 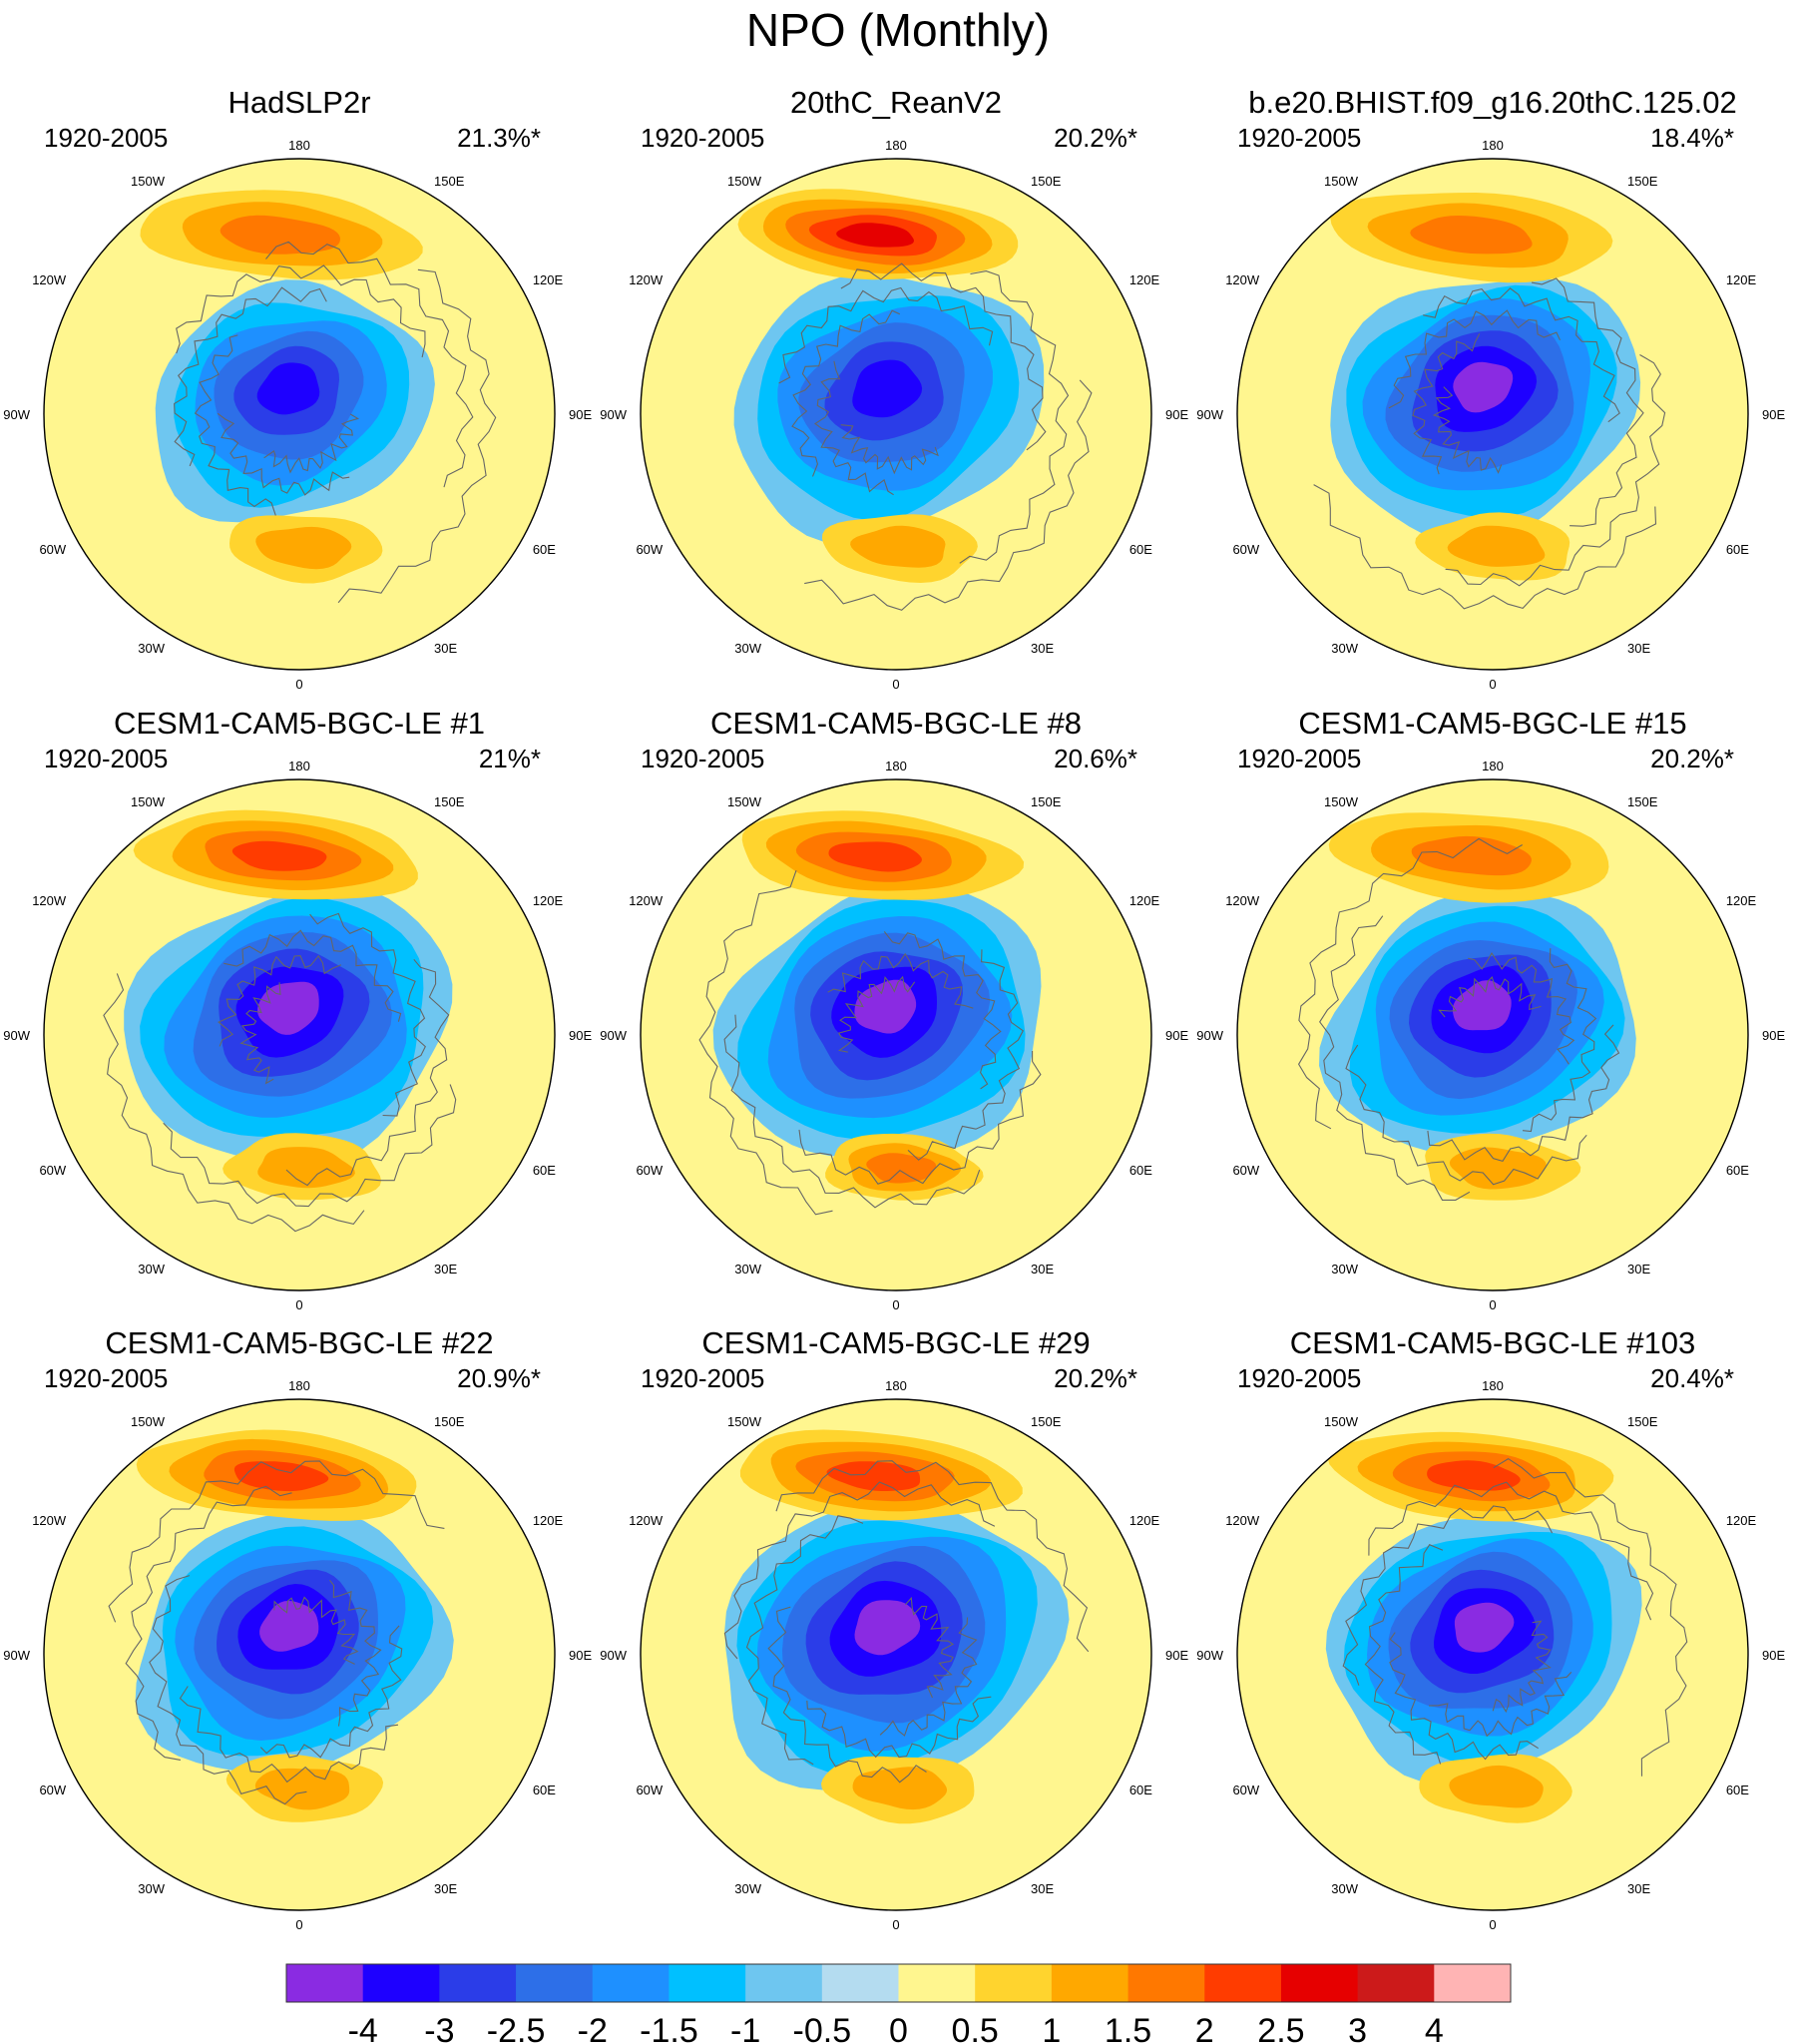 I want to click on panel-title: CESM1-CAM5-BGC-LE #29, so click(x=895, y=1342).